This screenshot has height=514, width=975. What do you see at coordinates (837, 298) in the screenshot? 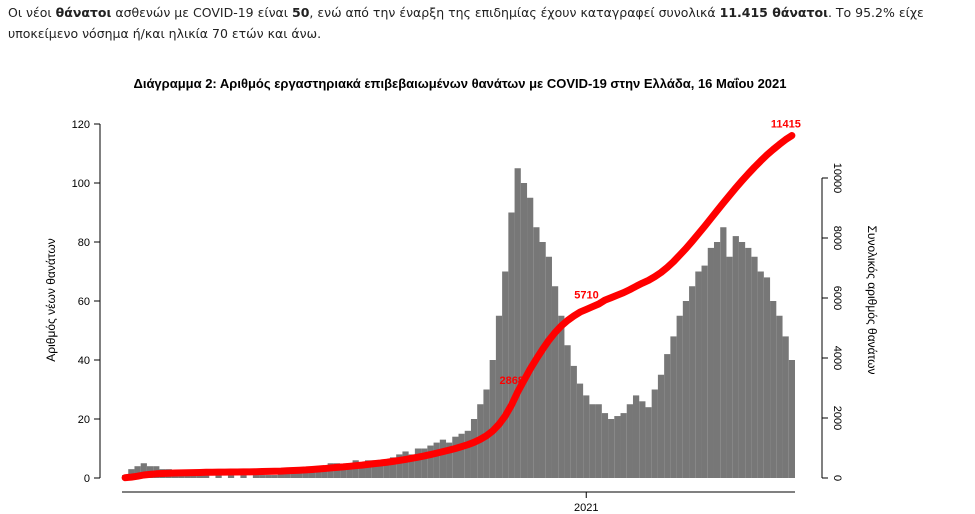
I see `y2-tick-label: 6000` at bounding box center [837, 298].